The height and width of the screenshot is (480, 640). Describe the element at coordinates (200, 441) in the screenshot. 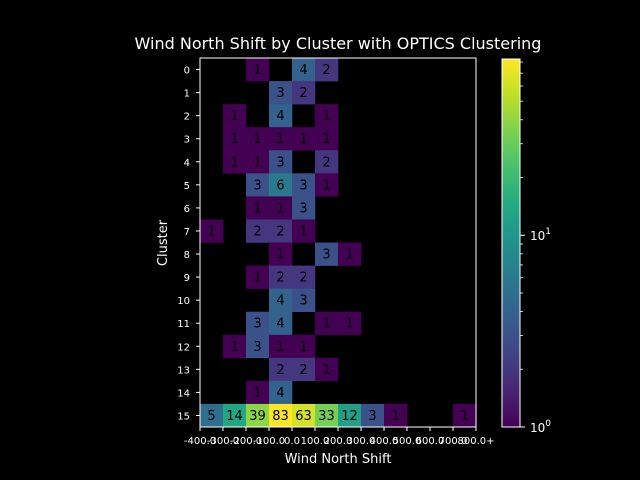

I see `x-tick-label: -400.0` at that location.